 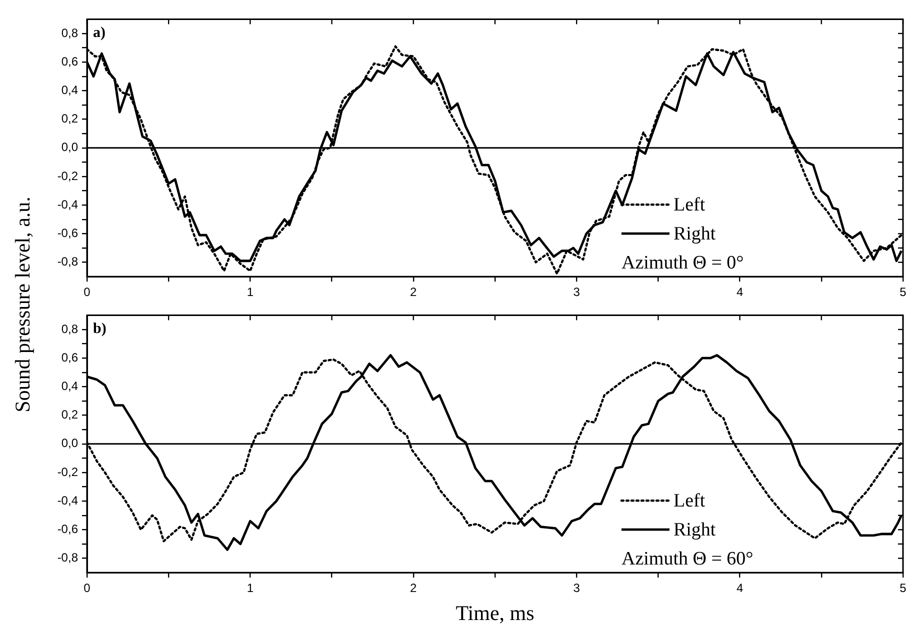 I want to click on annotation: b), so click(x=99, y=329).